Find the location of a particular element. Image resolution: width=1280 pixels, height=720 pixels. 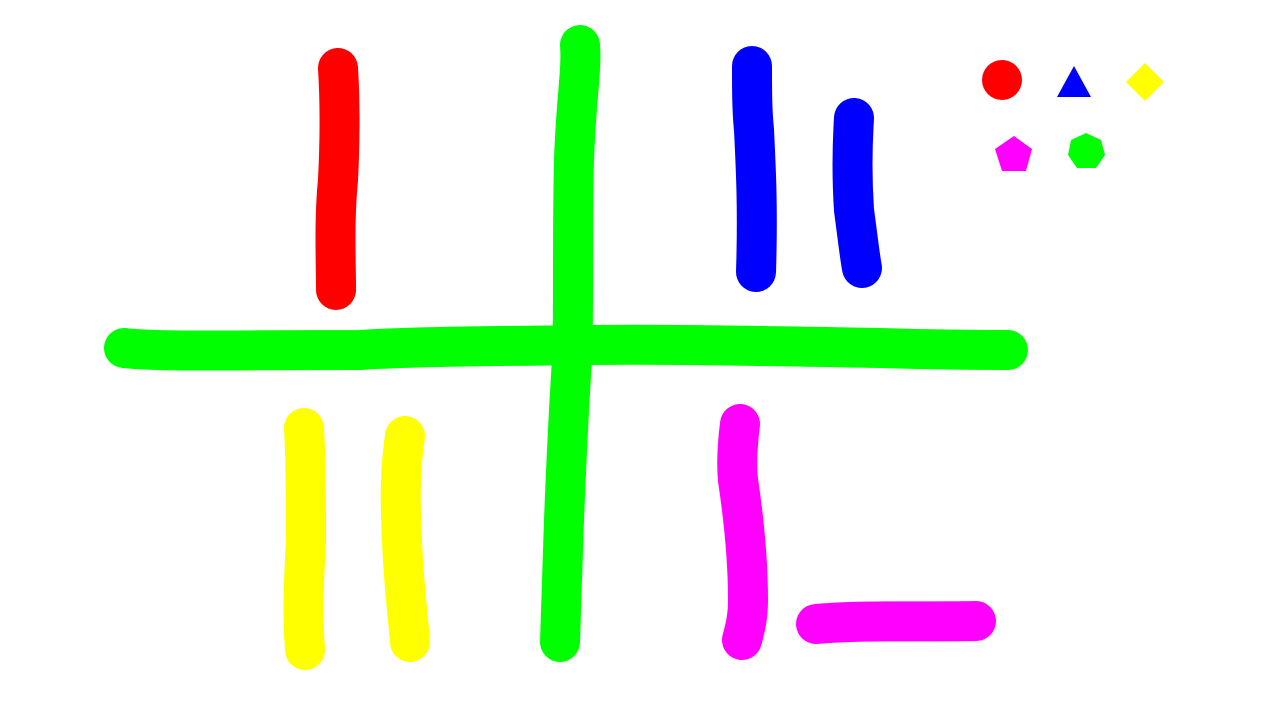

red-circle-icon is located at coordinates (1002, 80).